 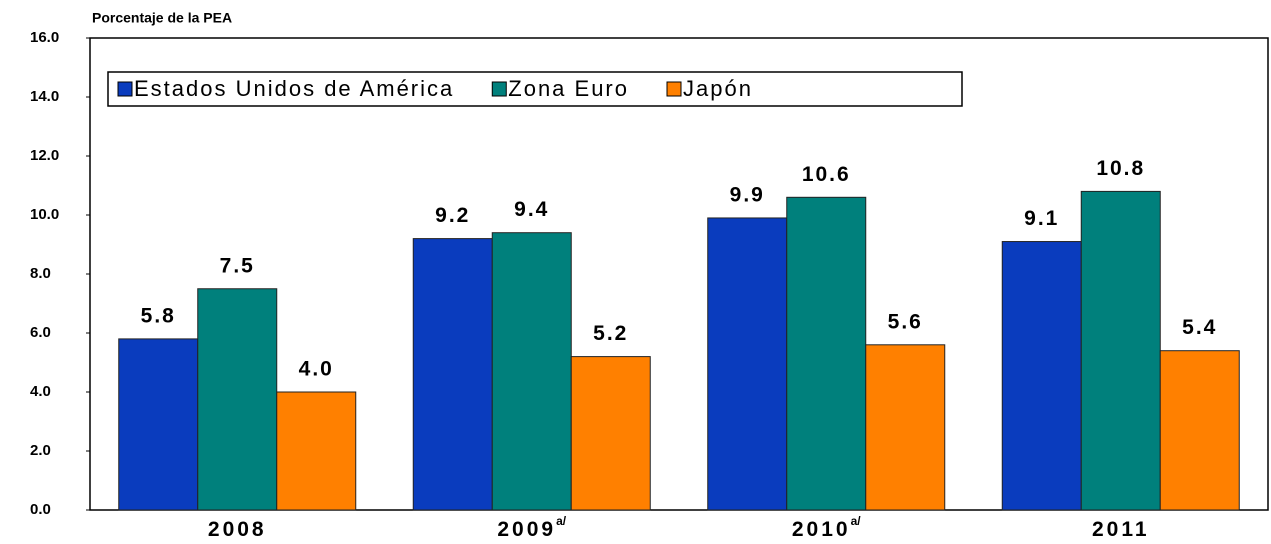 I want to click on category: 2008, so click(x=237, y=529).